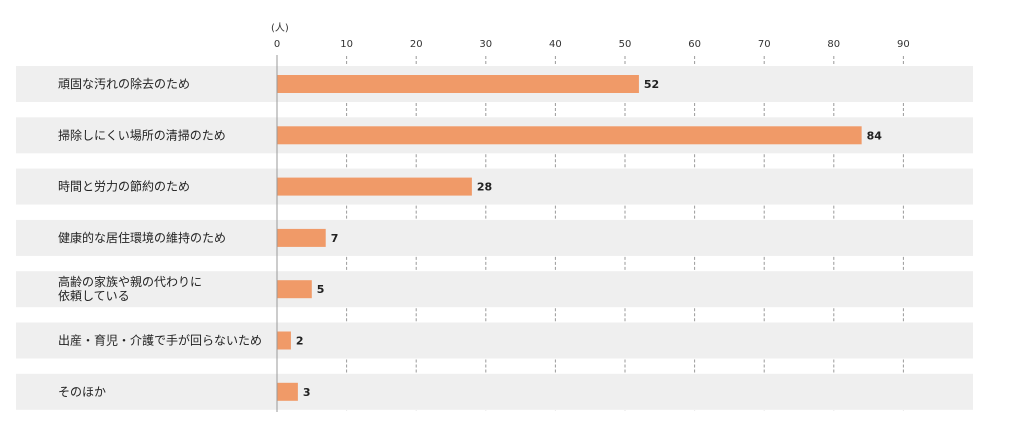 The image size is (1024, 428). What do you see at coordinates (142, 237) in the screenshot?
I see `category-label: 健康的な居住環境の維持のため` at bounding box center [142, 237].